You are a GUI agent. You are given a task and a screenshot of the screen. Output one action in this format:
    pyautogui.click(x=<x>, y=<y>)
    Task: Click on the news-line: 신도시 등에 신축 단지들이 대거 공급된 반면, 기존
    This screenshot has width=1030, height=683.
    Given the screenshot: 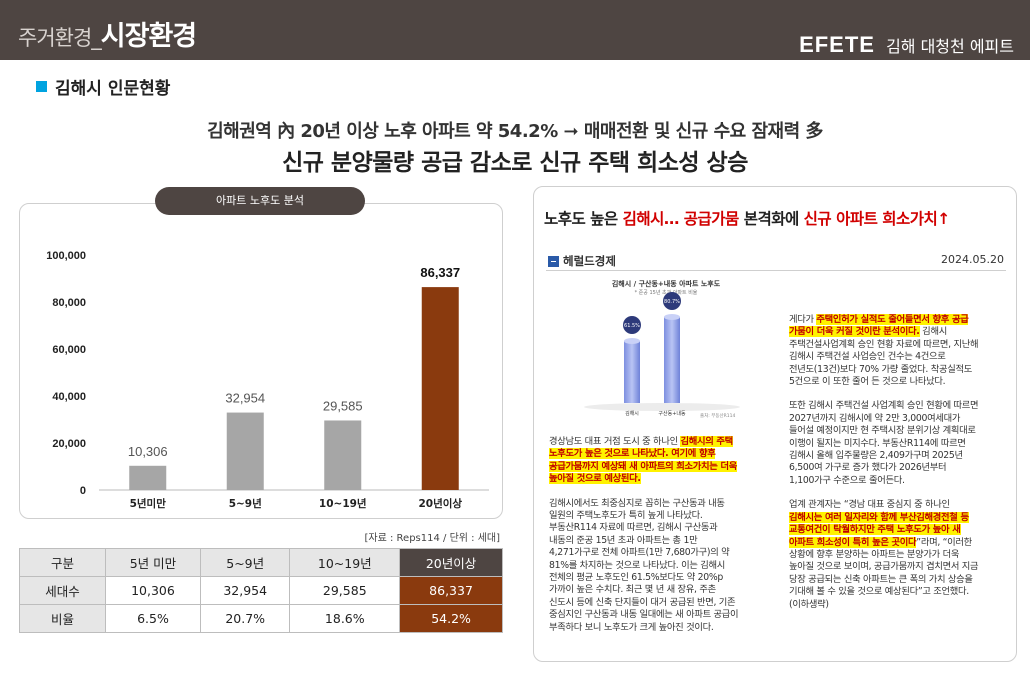 What is the action you would take?
    pyautogui.click(x=643, y=603)
    